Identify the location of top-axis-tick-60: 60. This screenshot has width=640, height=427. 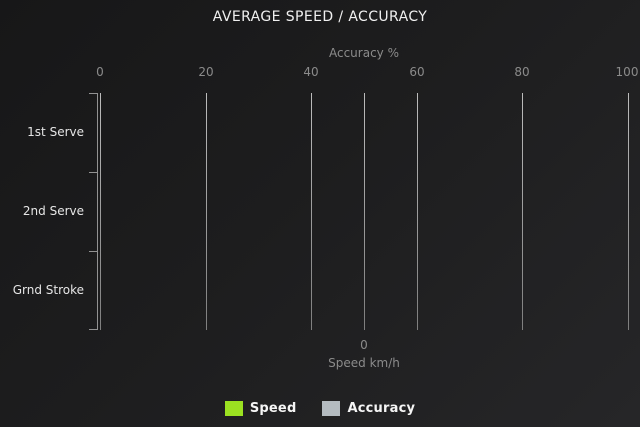
(417, 72).